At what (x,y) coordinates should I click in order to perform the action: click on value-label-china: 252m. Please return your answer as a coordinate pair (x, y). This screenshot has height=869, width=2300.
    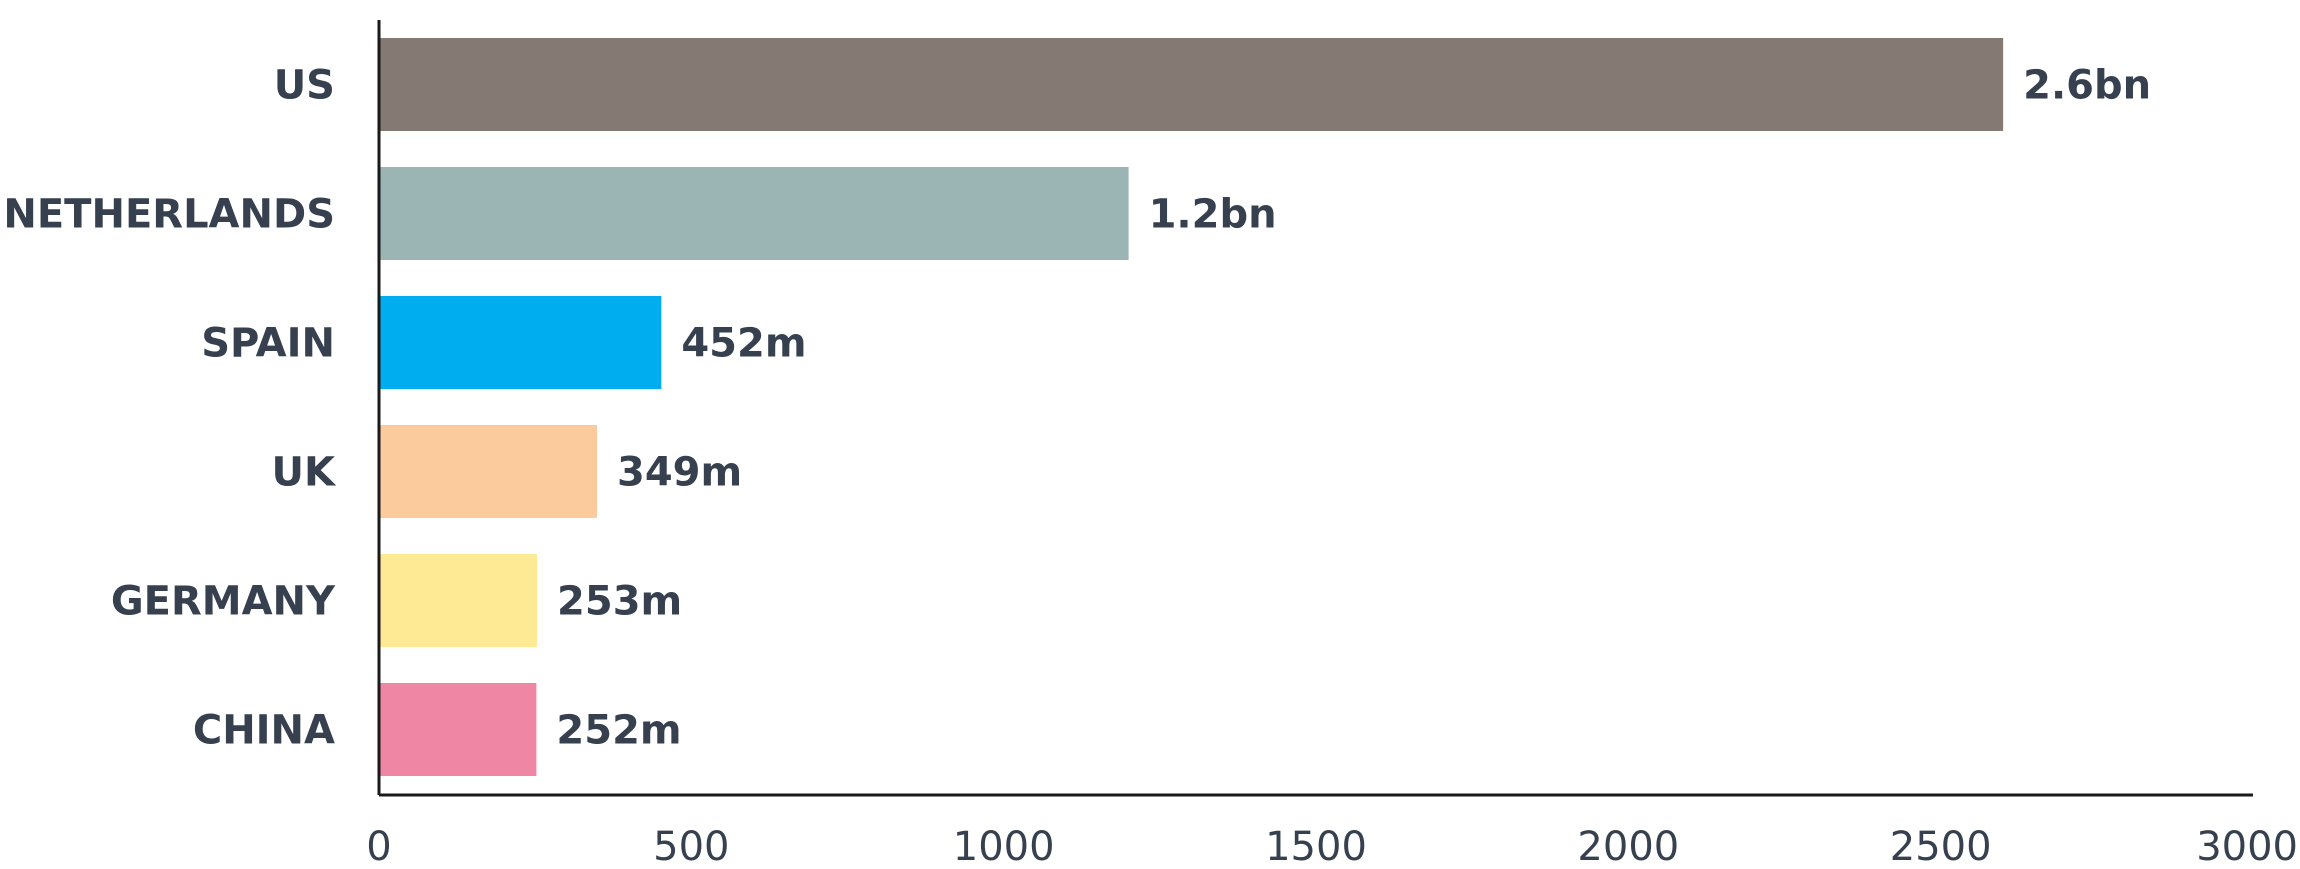
    Looking at the image, I should click on (618, 731).